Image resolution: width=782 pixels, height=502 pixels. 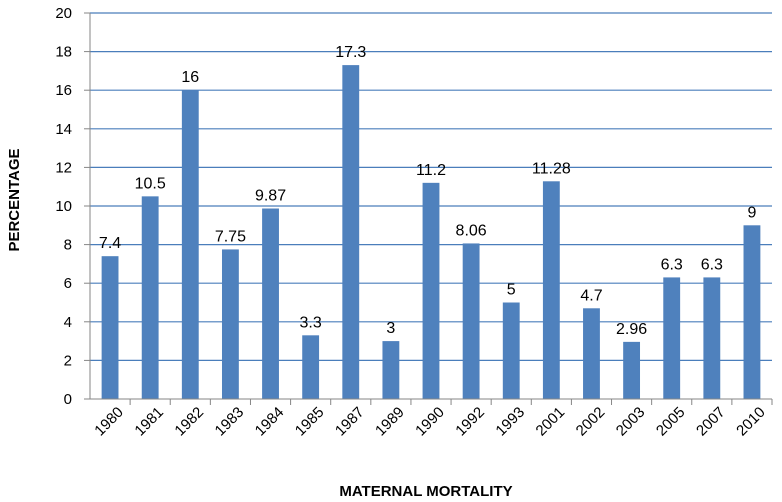 I want to click on x-tick-label: 1980, so click(x=109, y=422).